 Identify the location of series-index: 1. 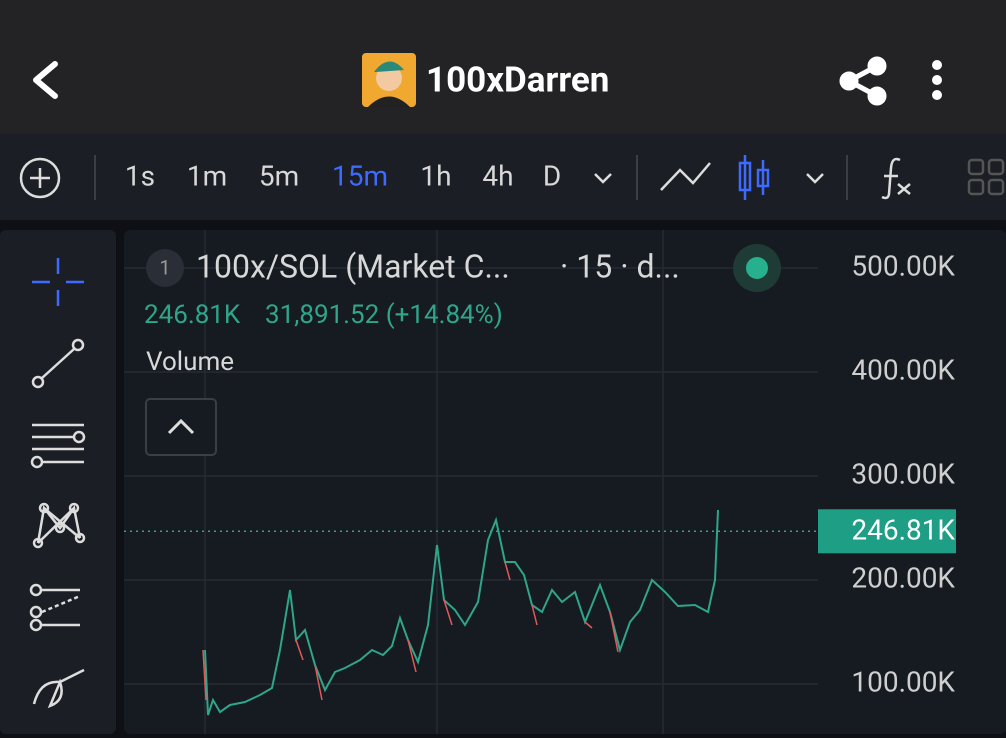
(164, 267).